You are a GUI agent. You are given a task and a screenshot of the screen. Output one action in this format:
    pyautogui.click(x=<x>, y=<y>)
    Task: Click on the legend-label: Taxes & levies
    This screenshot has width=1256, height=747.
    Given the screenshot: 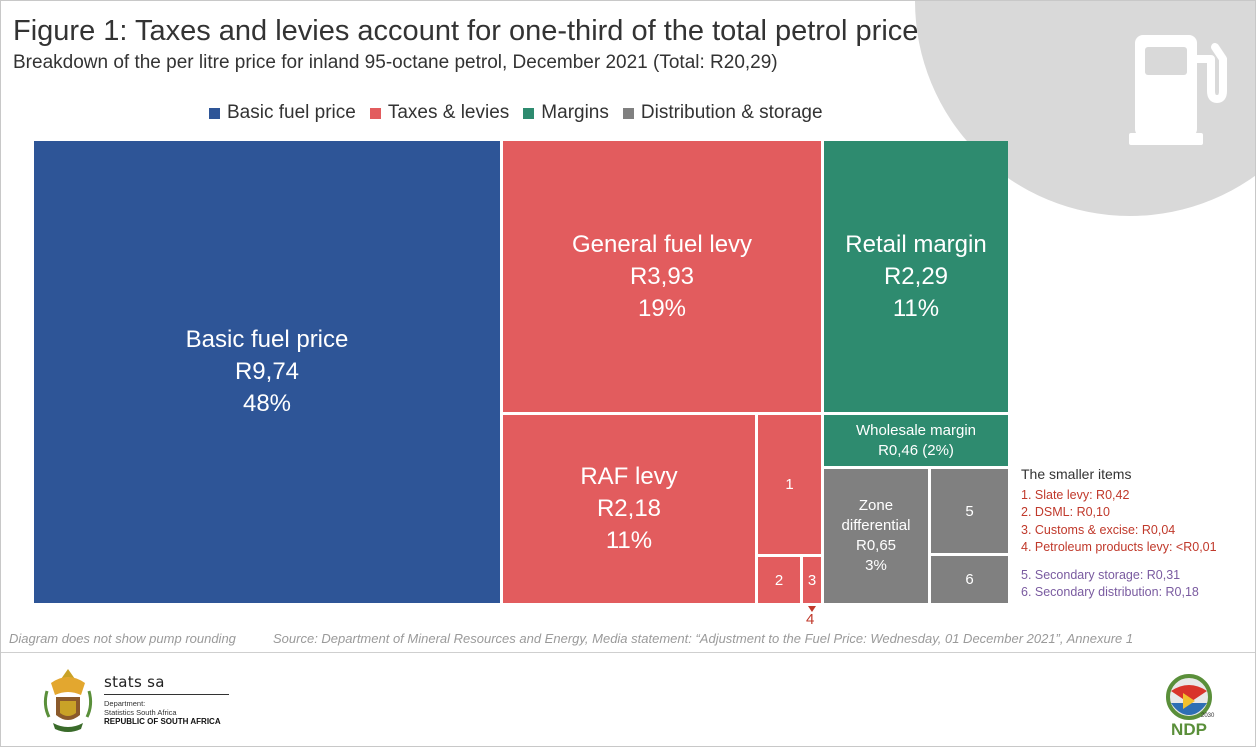 What is the action you would take?
    pyautogui.click(x=448, y=112)
    